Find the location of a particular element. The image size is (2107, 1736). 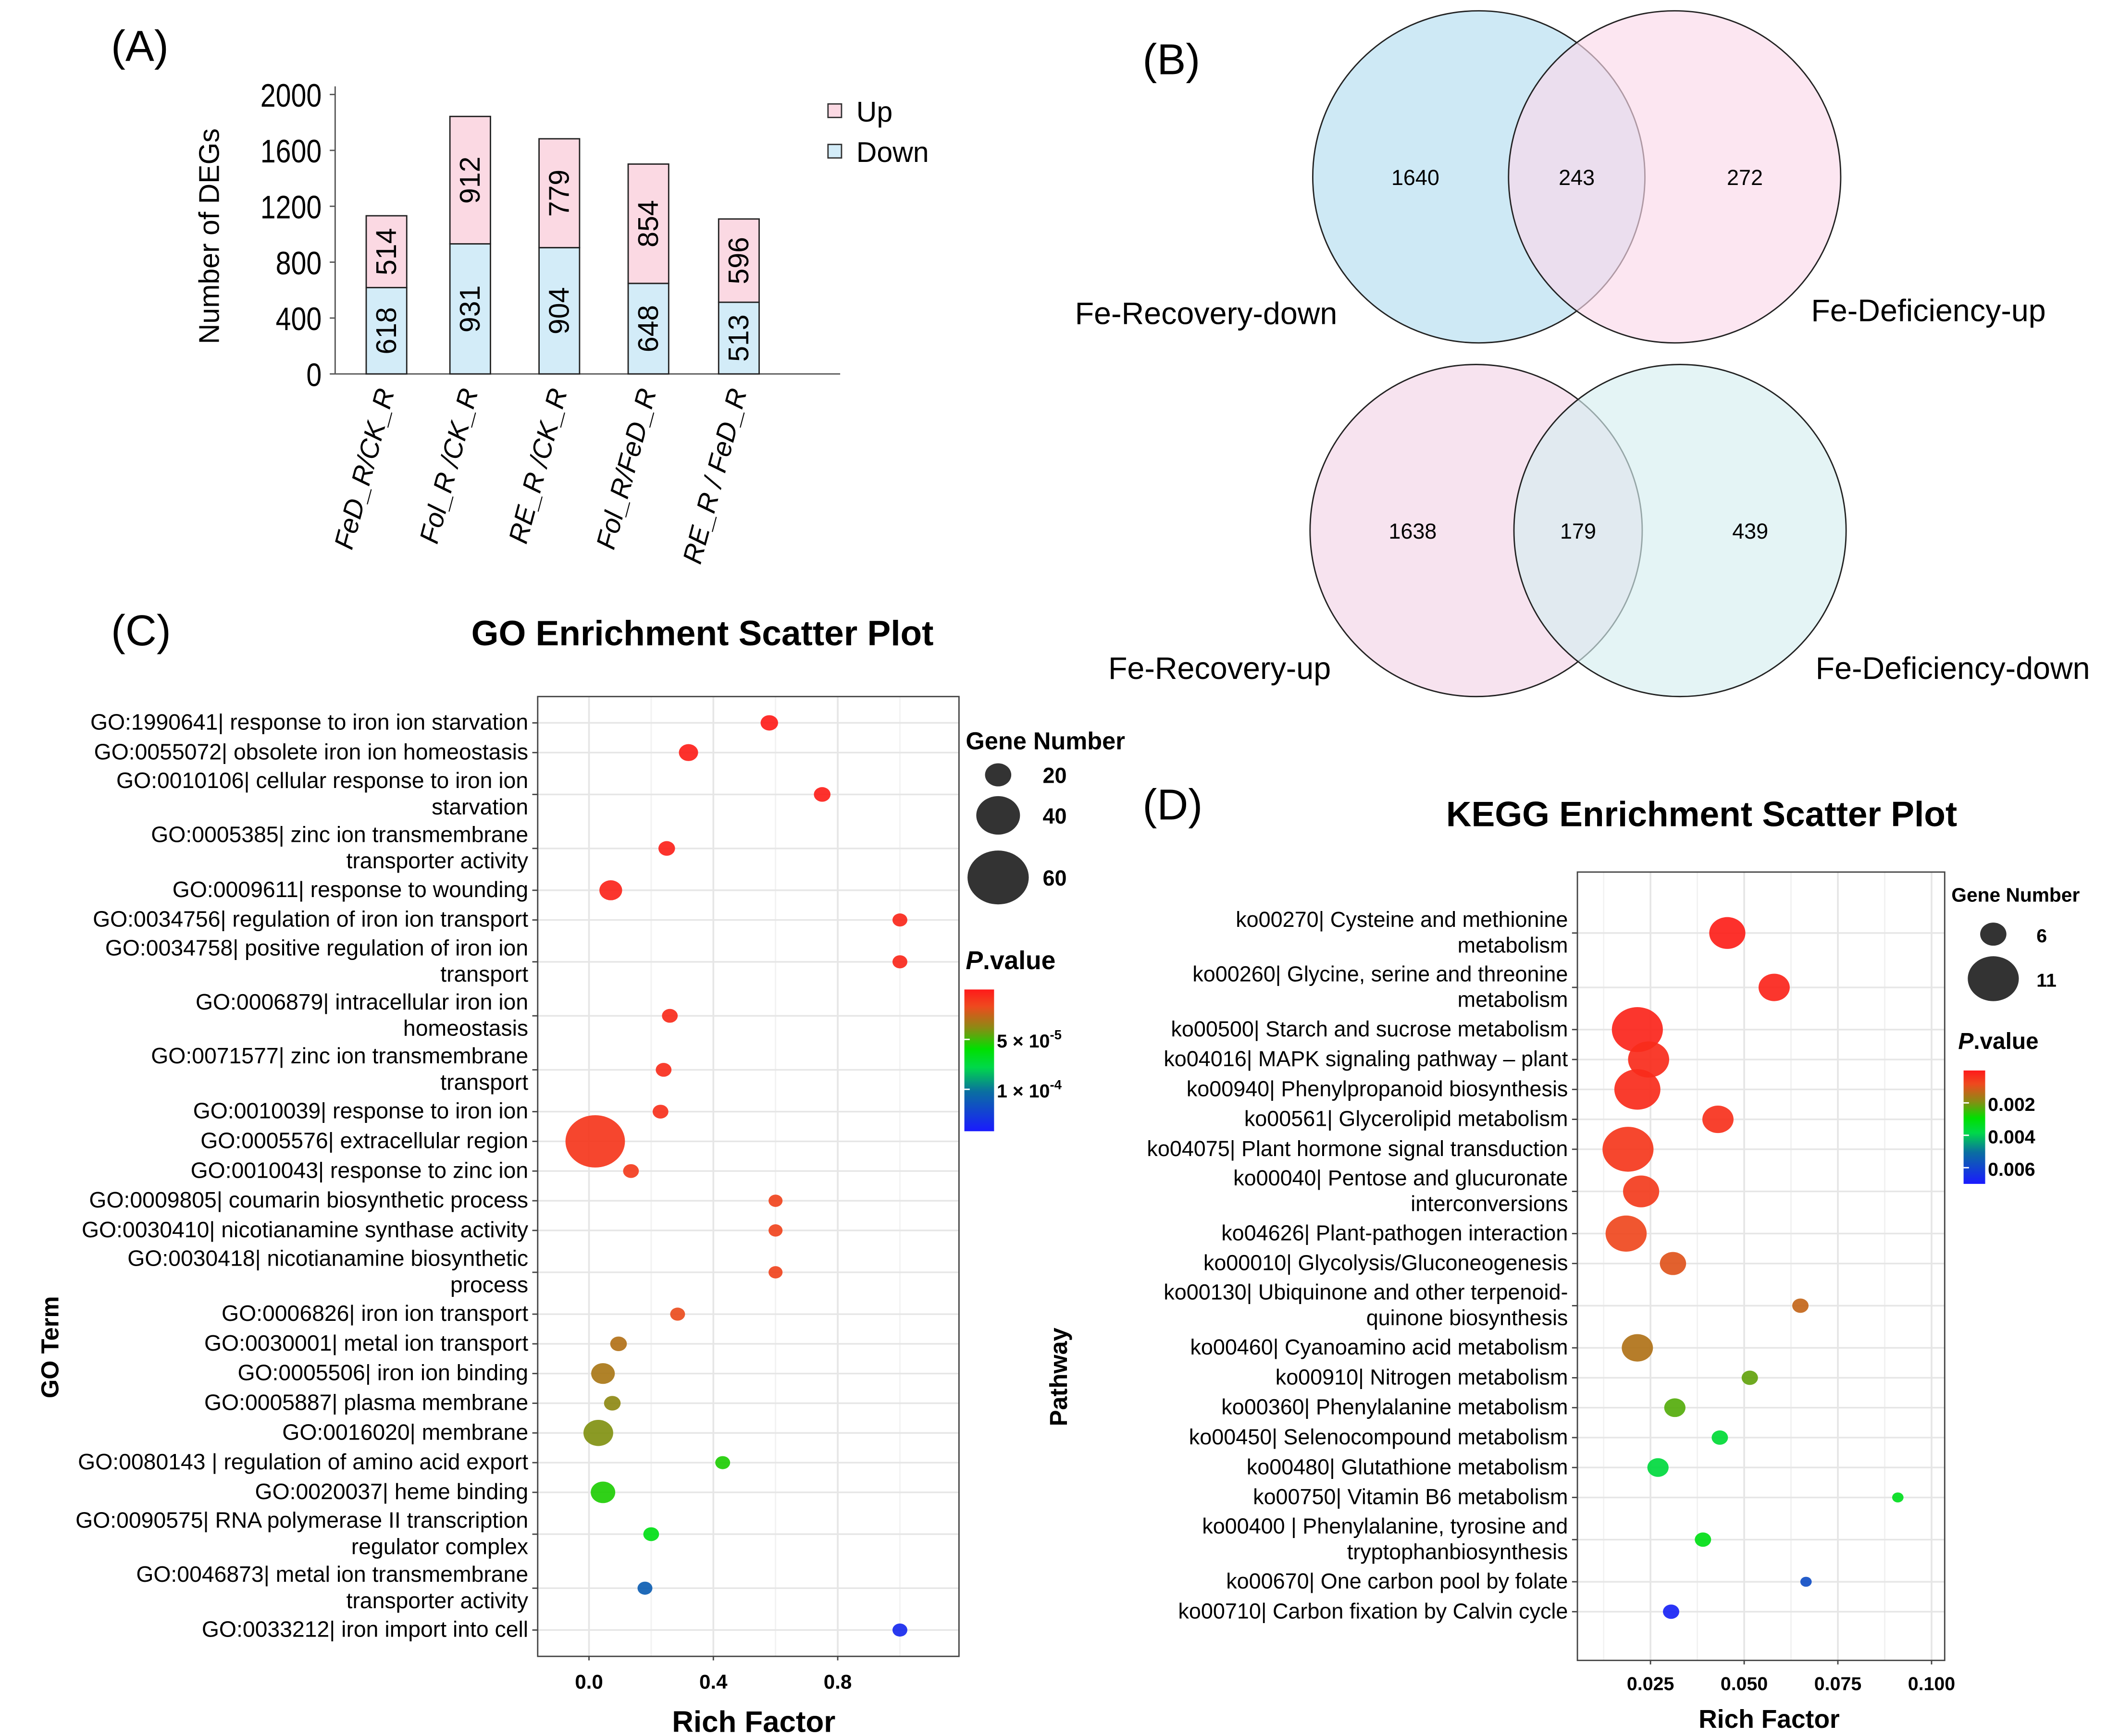

size-legend-label: 20 is located at coordinates (1055, 775).